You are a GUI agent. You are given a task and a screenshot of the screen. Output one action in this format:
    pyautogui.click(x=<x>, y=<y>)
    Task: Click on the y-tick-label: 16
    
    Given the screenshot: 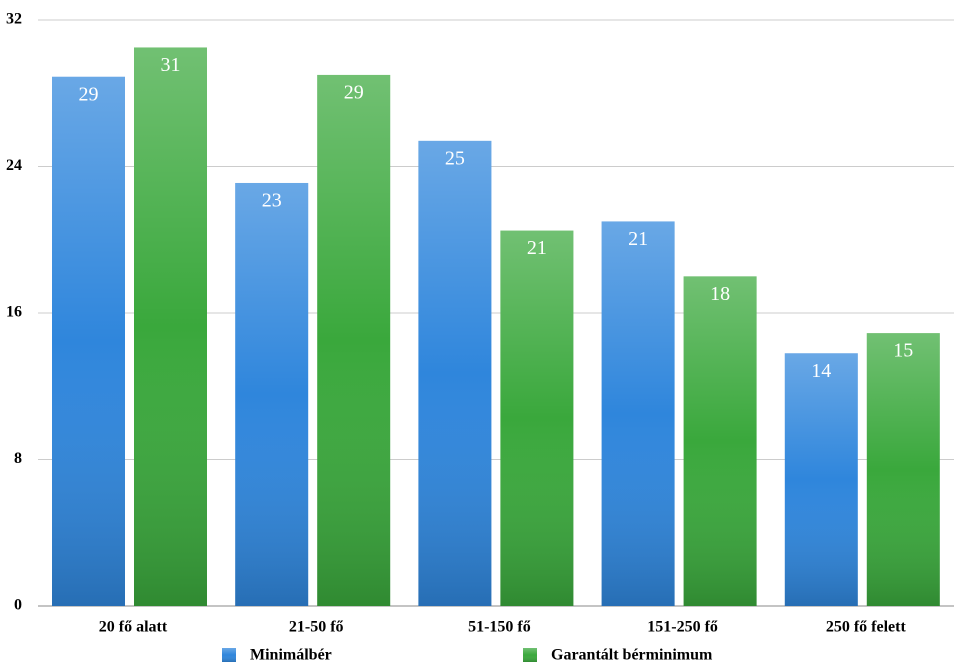 What is the action you would take?
    pyautogui.click(x=14, y=312)
    